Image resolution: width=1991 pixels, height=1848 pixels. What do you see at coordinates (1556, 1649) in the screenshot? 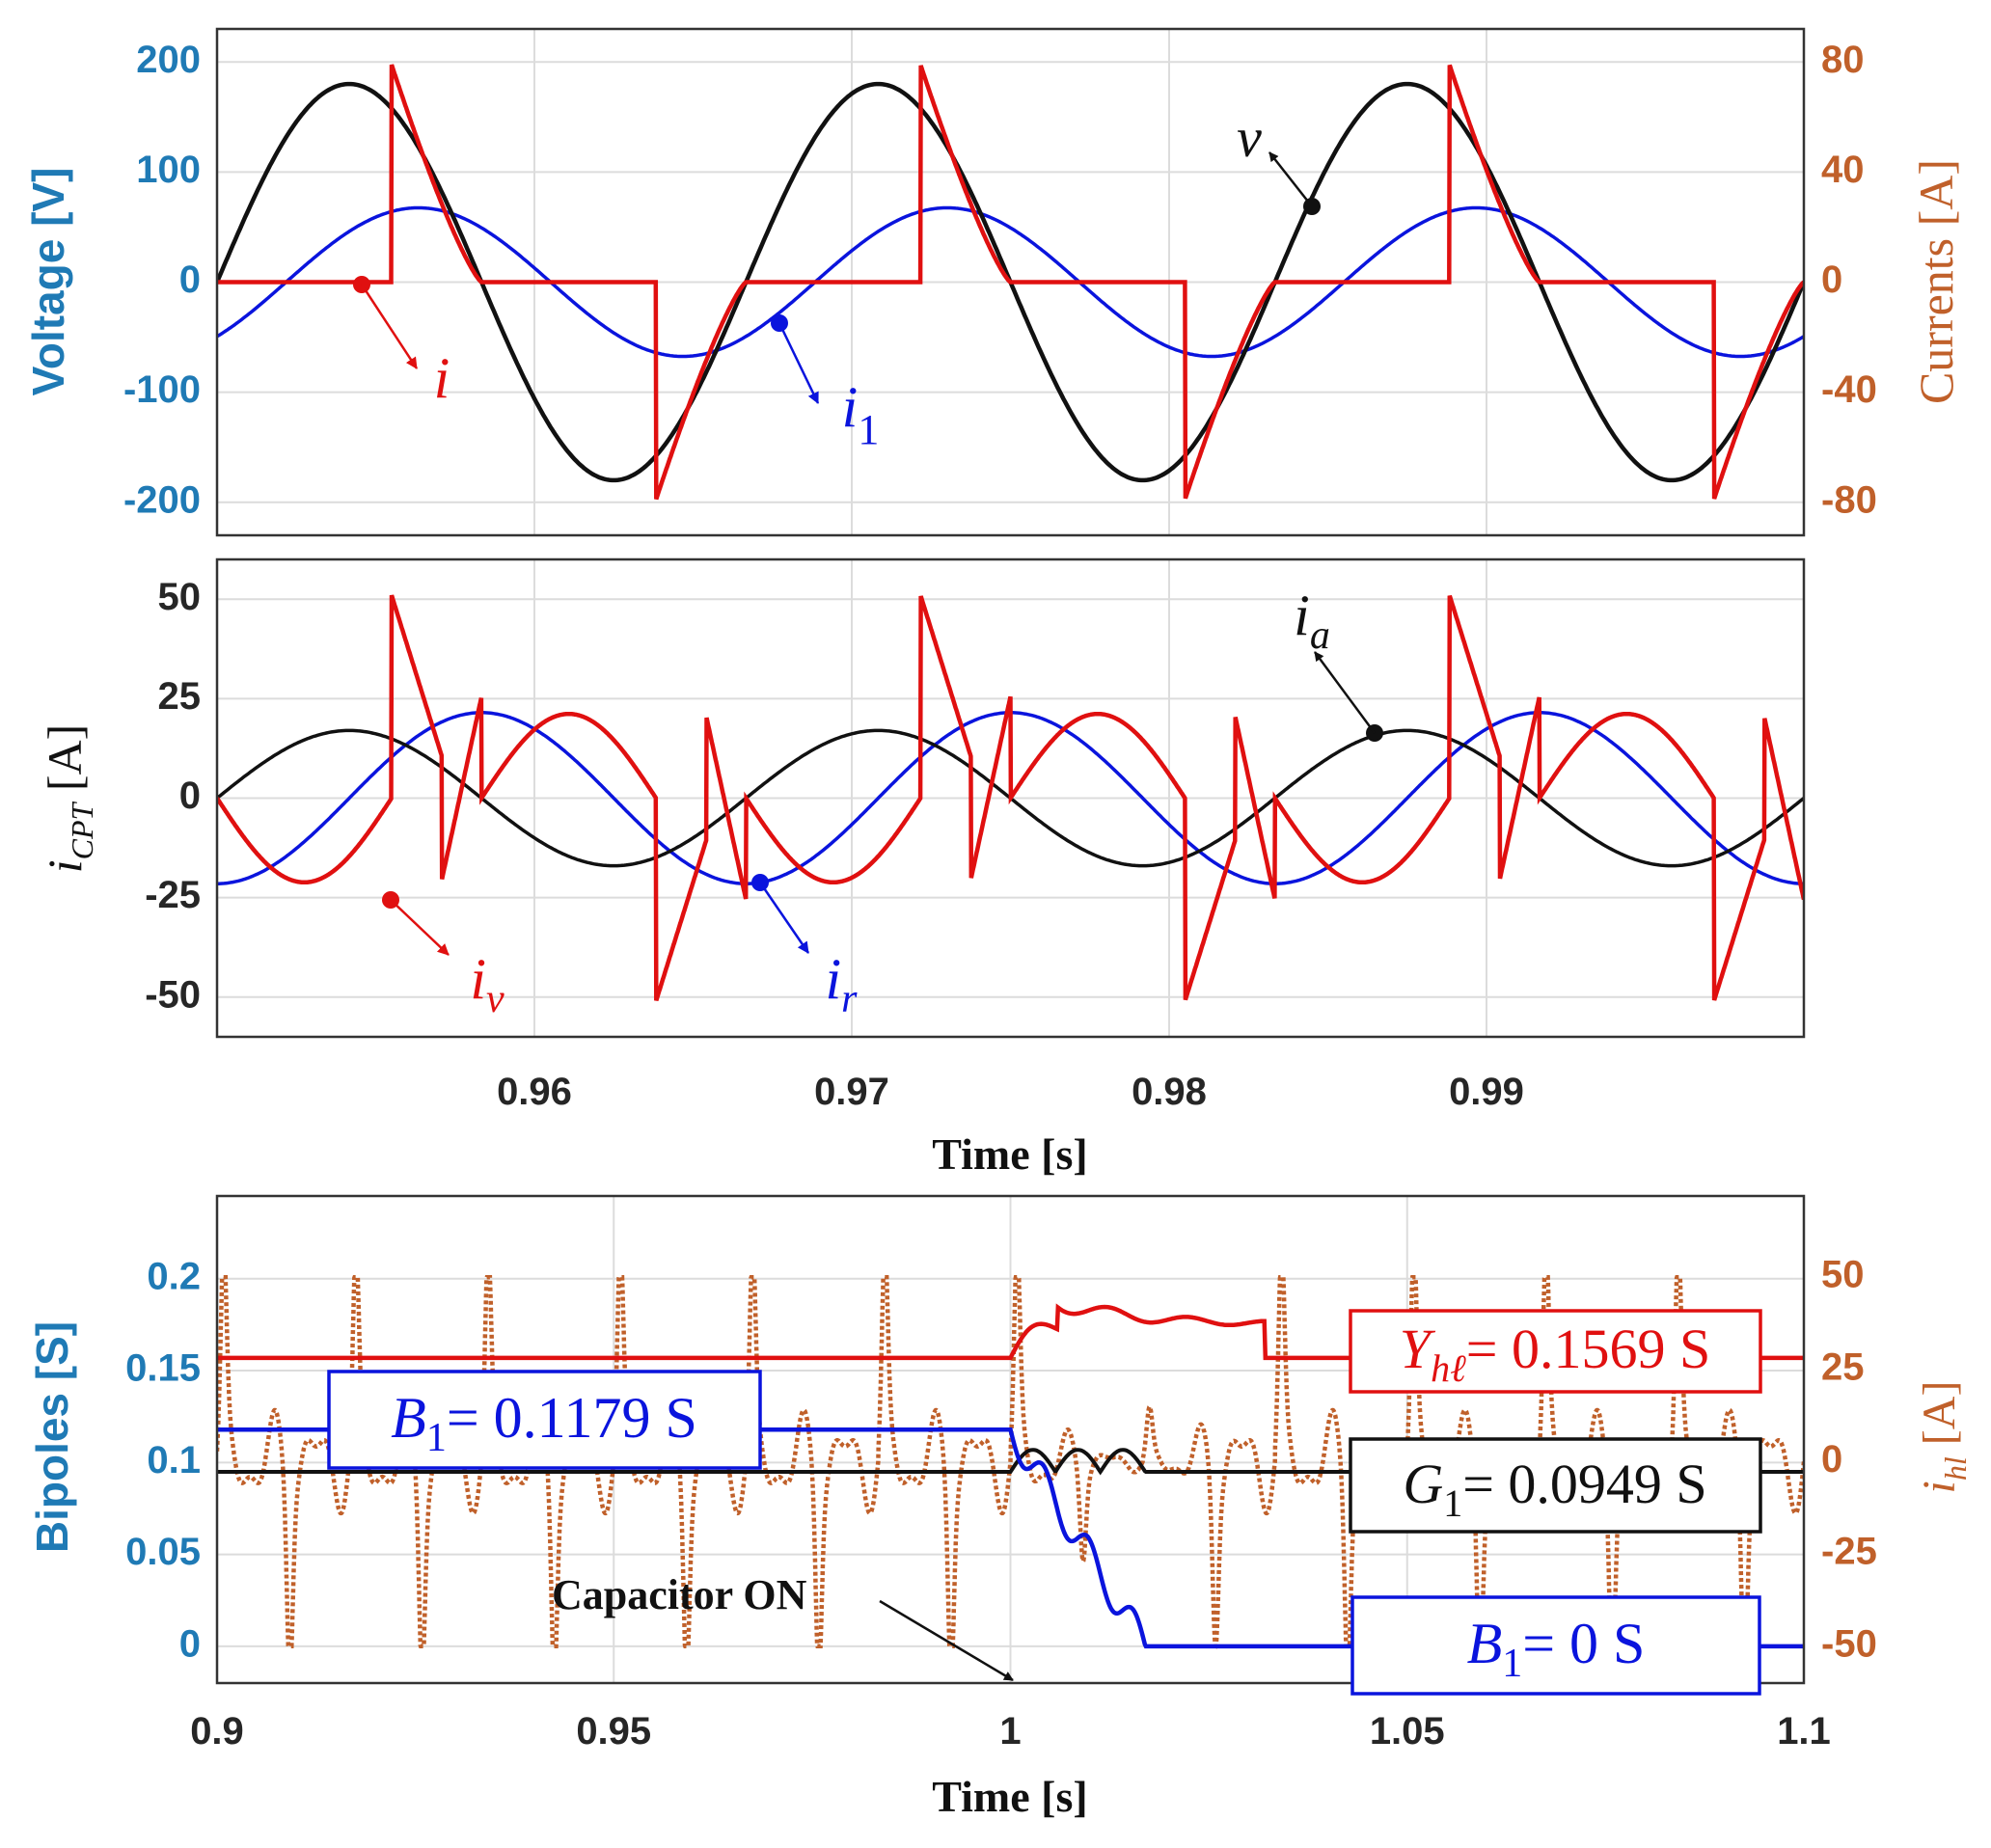
I see `box-b1-after-text: B1= 0 S` at bounding box center [1556, 1649].